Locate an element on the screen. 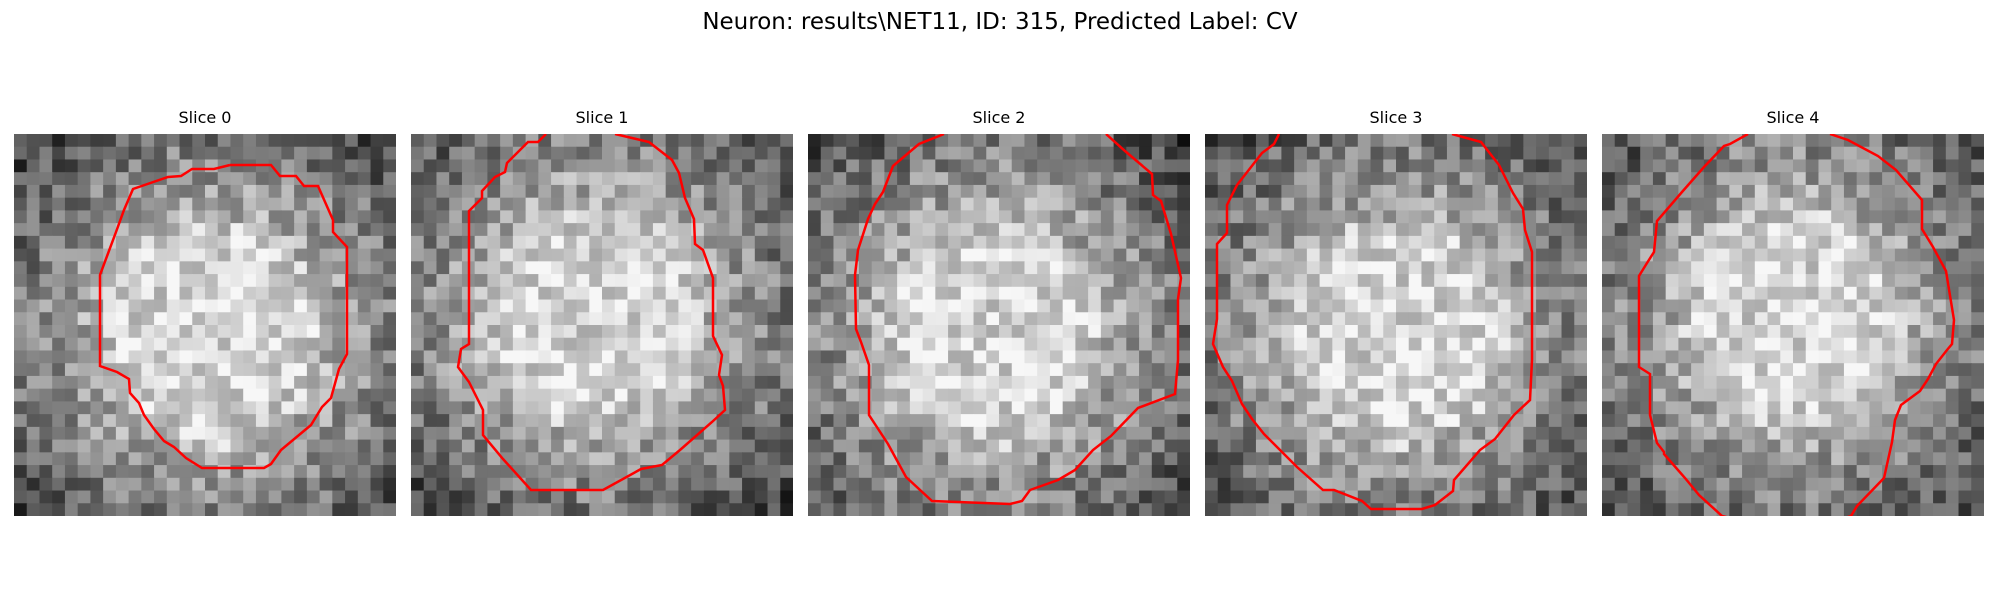  slice-title: Slice 1 is located at coordinates (602, 117).